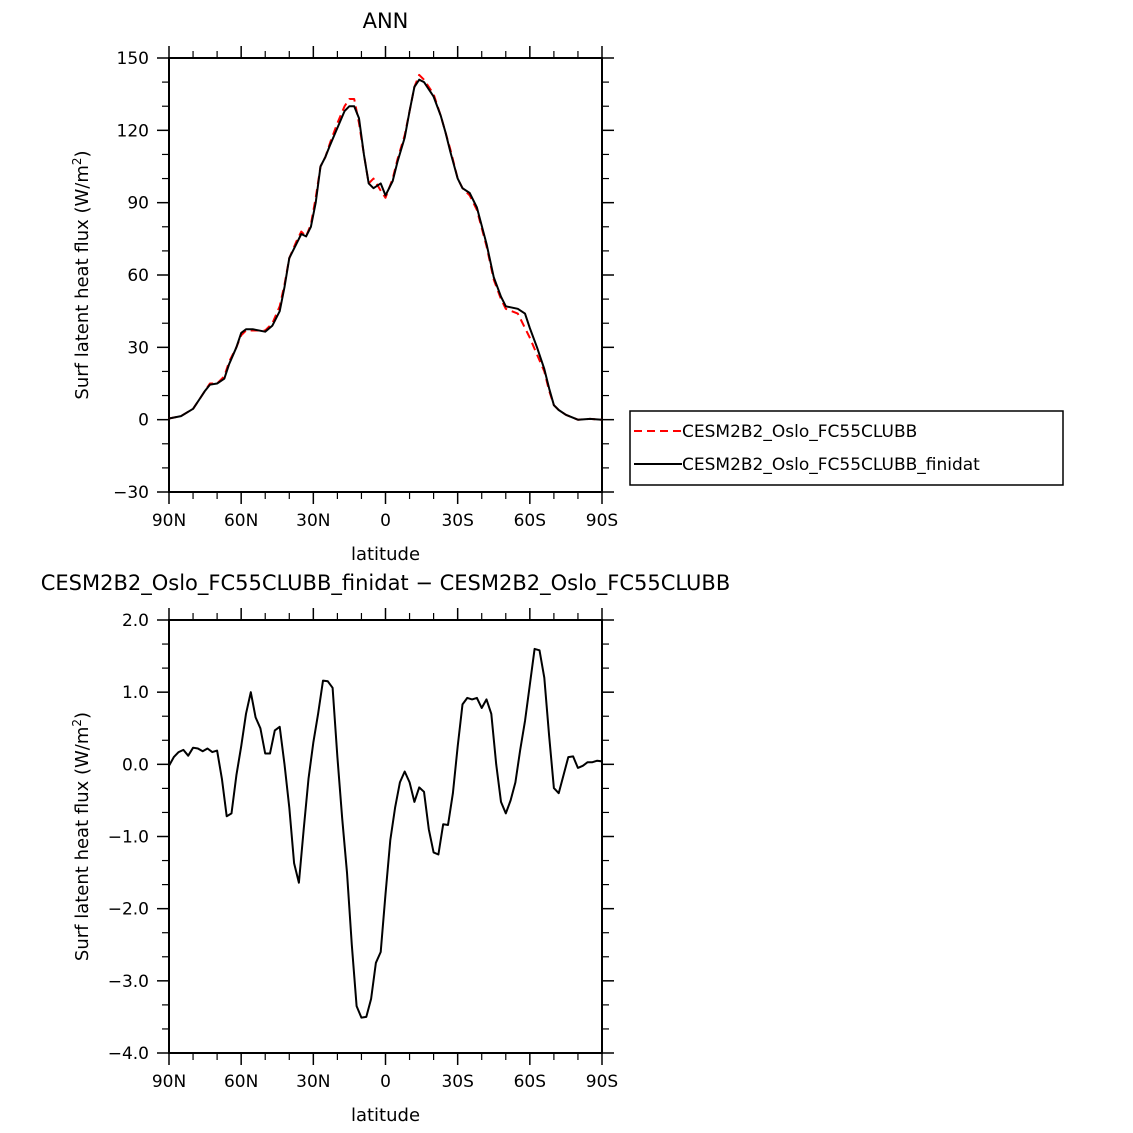 The height and width of the screenshot is (1133, 1133). What do you see at coordinates (135, 621) in the screenshot?
I see `y-tick-label: 2.0` at bounding box center [135, 621].